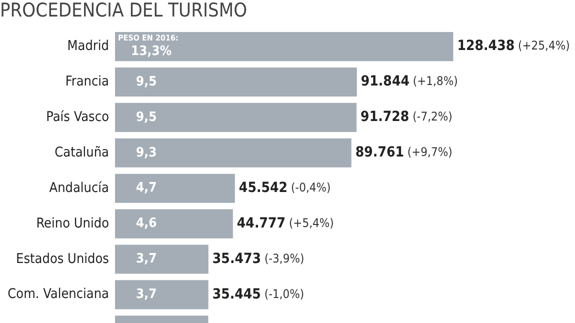 The image size is (575, 323). What do you see at coordinates (285, 223) in the screenshot?
I see `data-label: 44.777 (+5,4%)` at bounding box center [285, 223].